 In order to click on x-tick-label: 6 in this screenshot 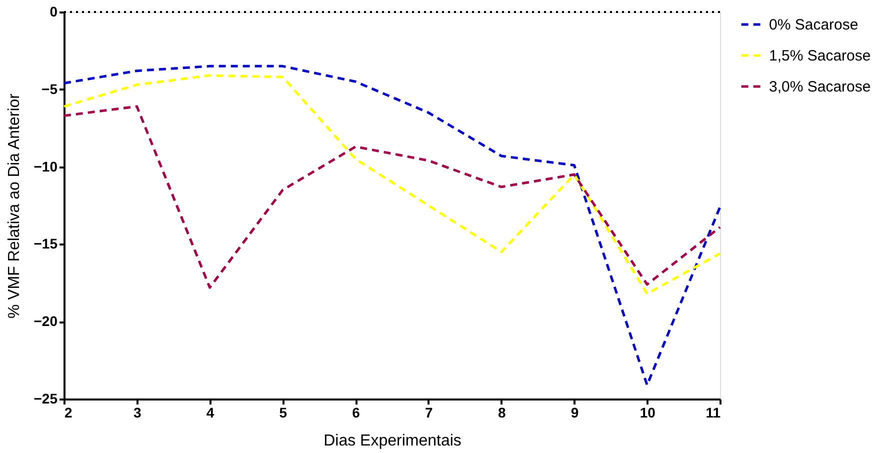, I will do `click(356, 412)`.